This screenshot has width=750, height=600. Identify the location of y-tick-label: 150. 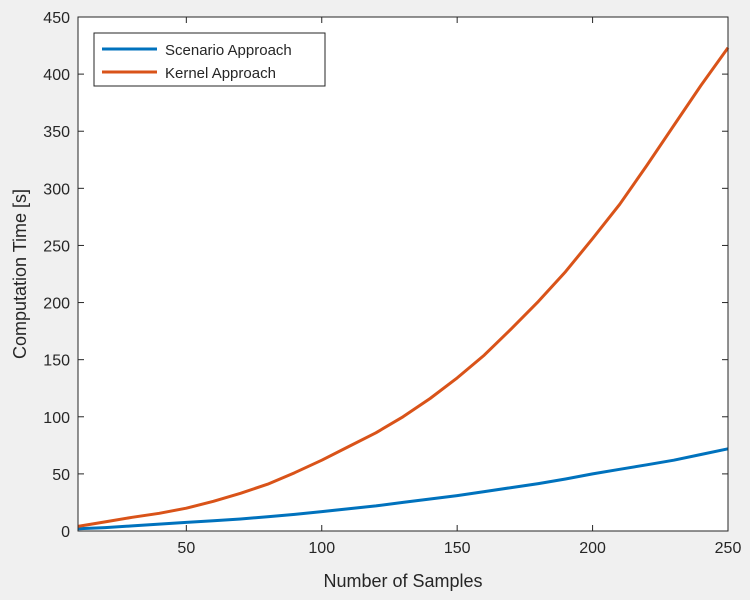
(56, 361).